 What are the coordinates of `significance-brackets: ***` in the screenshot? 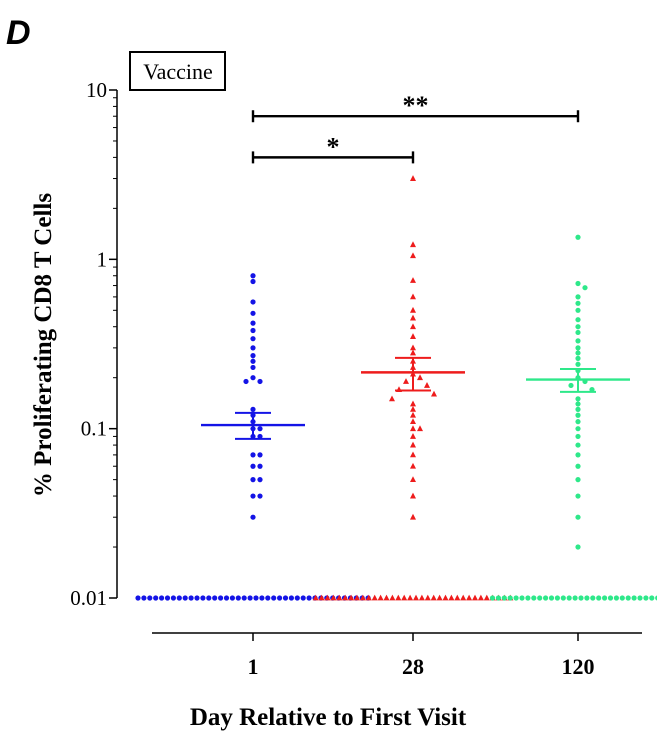 It's located at (415, 127).